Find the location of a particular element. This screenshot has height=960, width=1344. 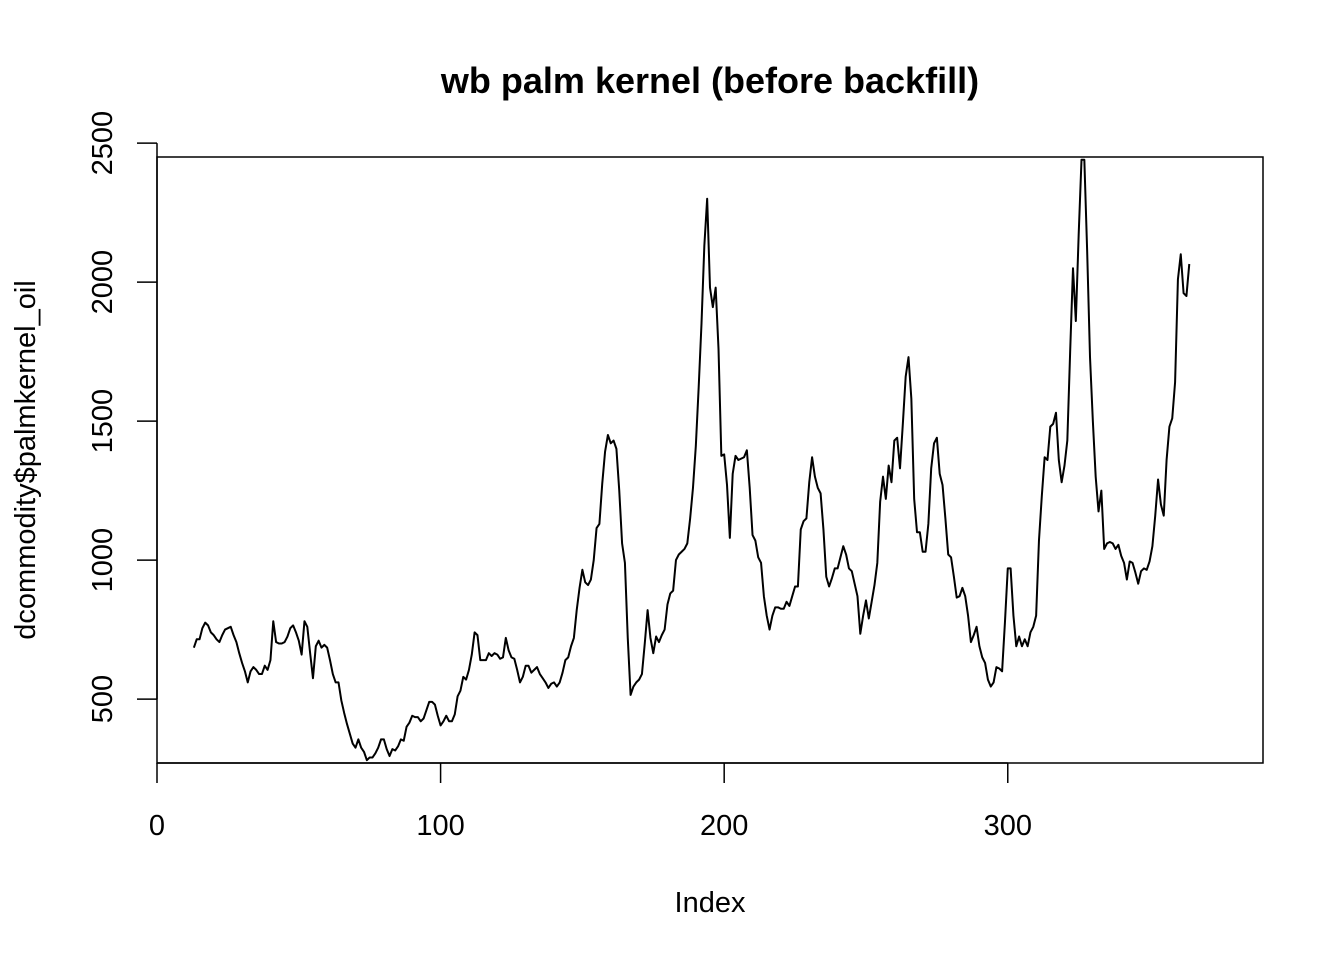

x-axis: 0 100 200 300 is located at coordinates (590, 802).